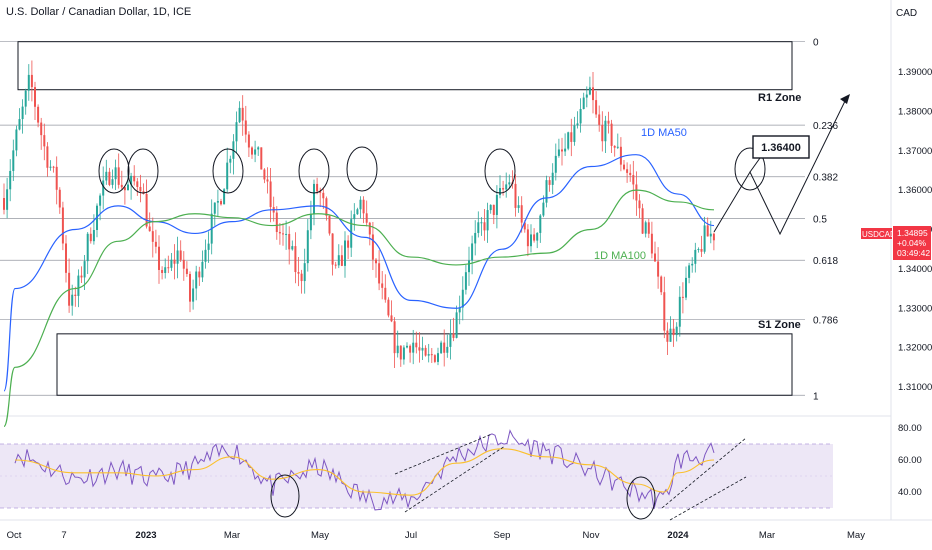 Image resolution: width=932 pixels, height=550 pixels. Describe the element at coordinates (443, 454) in the screenshot. I see `rsi-channel-line` at that location.